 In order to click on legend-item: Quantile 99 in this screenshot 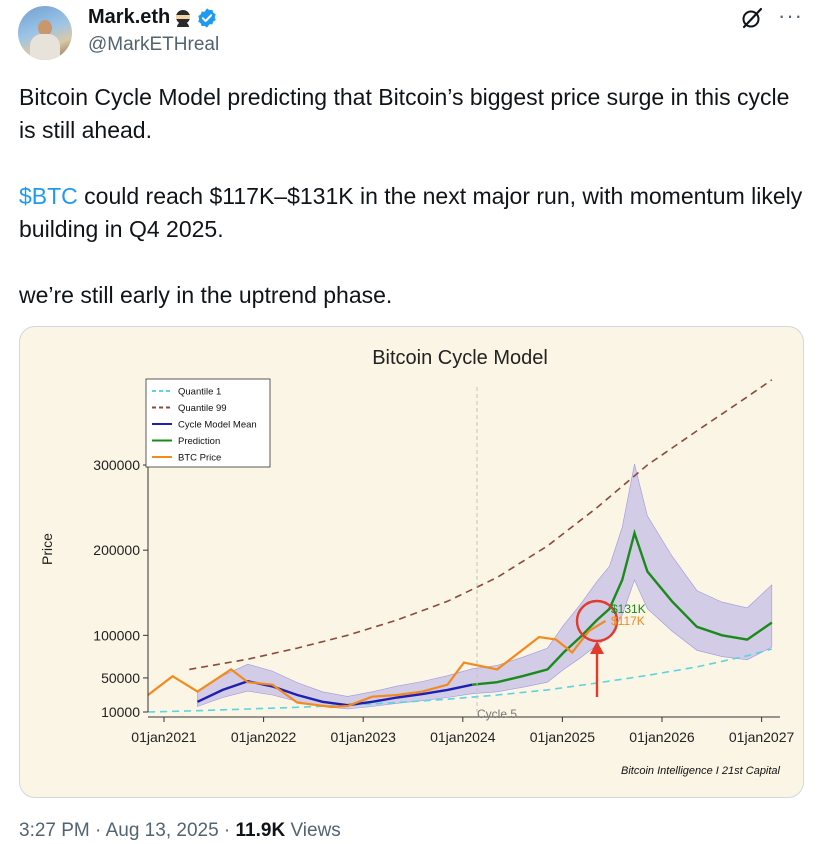, I will do `click(202, 408)`.